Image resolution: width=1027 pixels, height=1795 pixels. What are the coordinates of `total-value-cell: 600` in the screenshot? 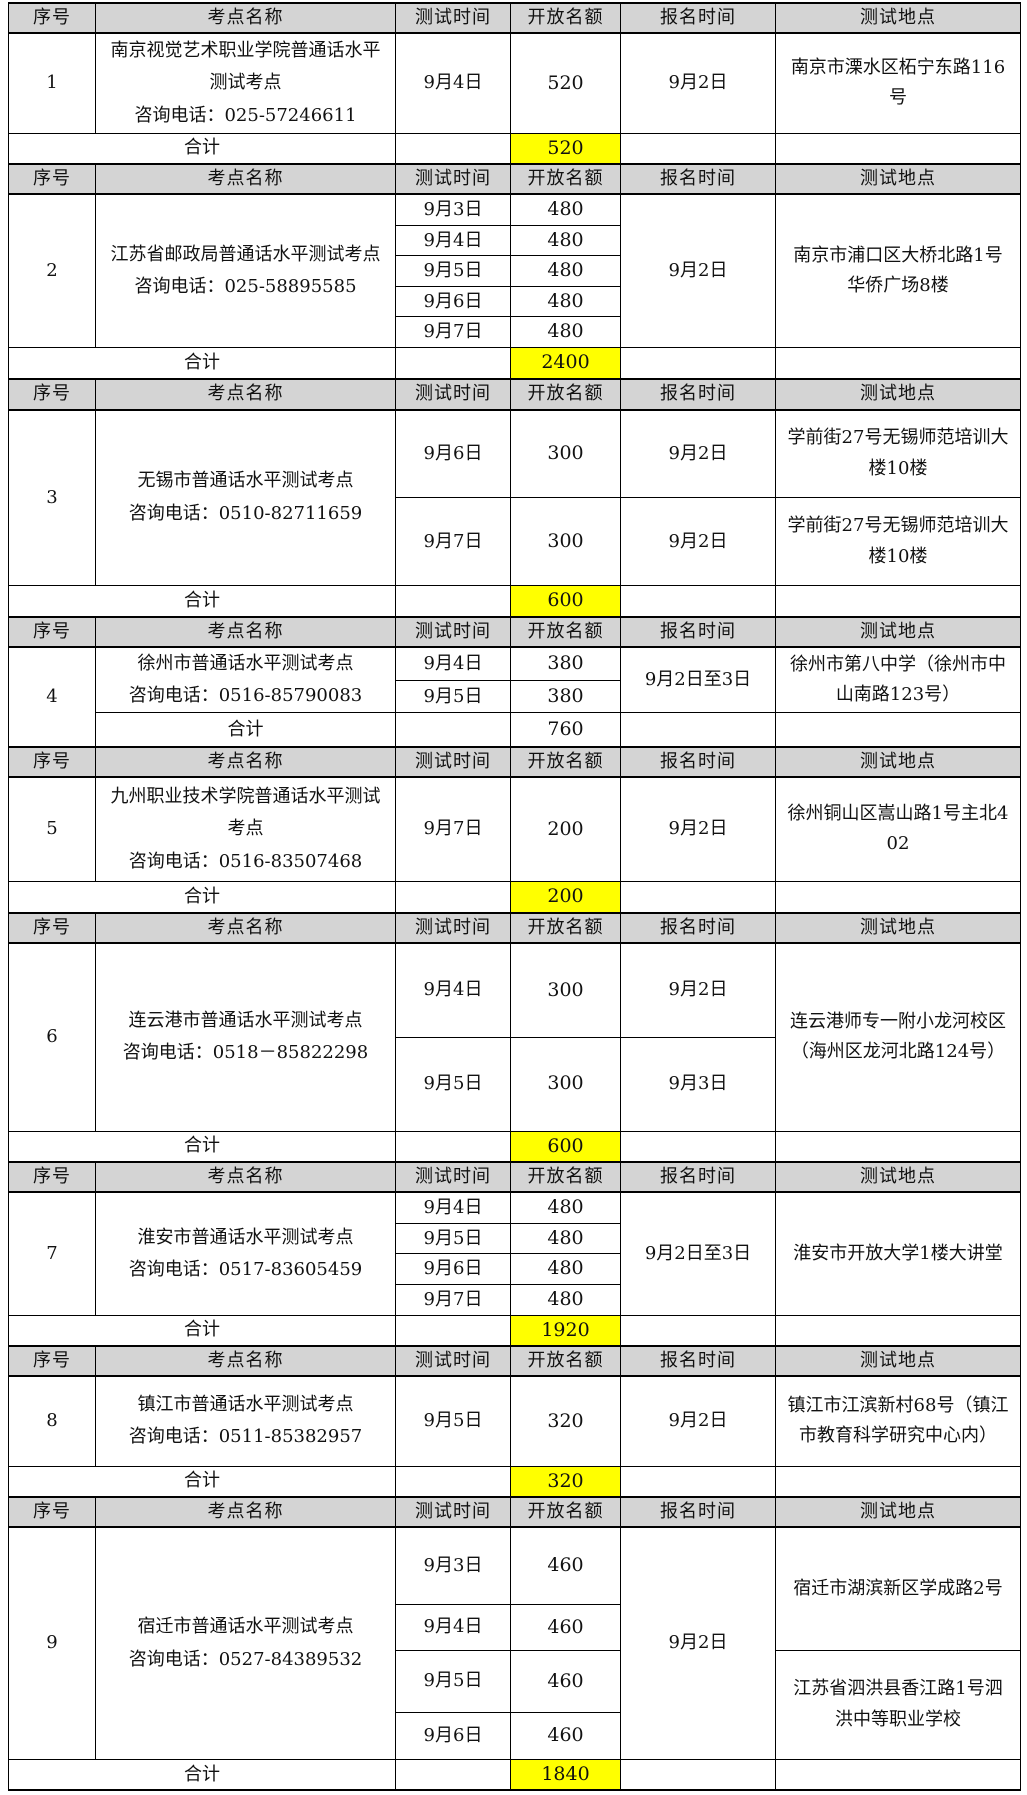 It's located at (565, 601).